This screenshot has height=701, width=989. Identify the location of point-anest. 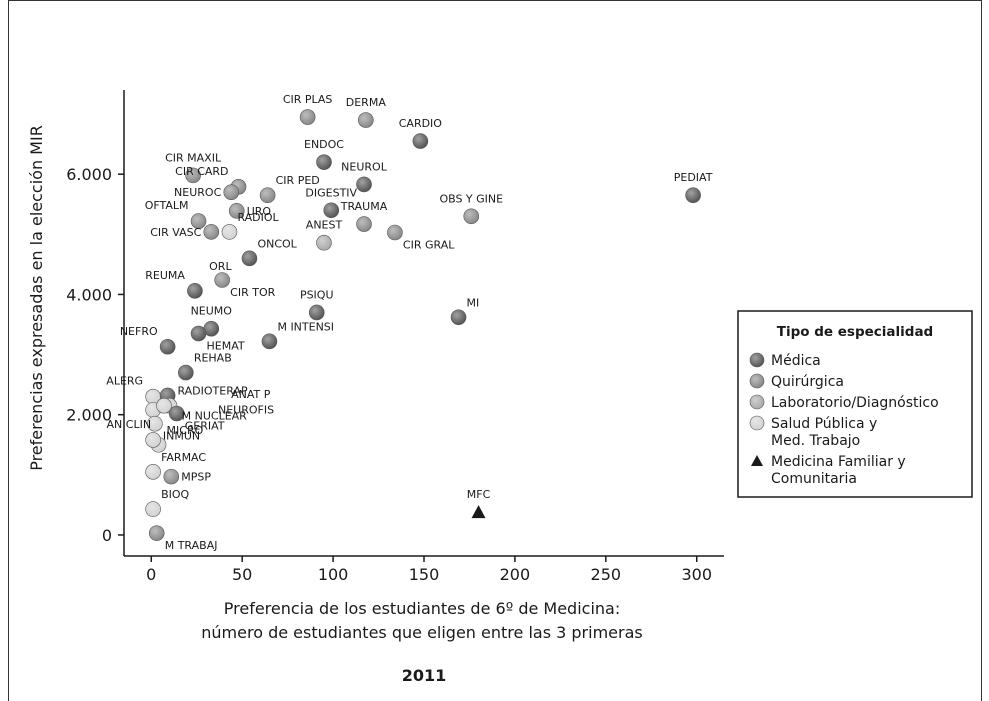
(324, 242).